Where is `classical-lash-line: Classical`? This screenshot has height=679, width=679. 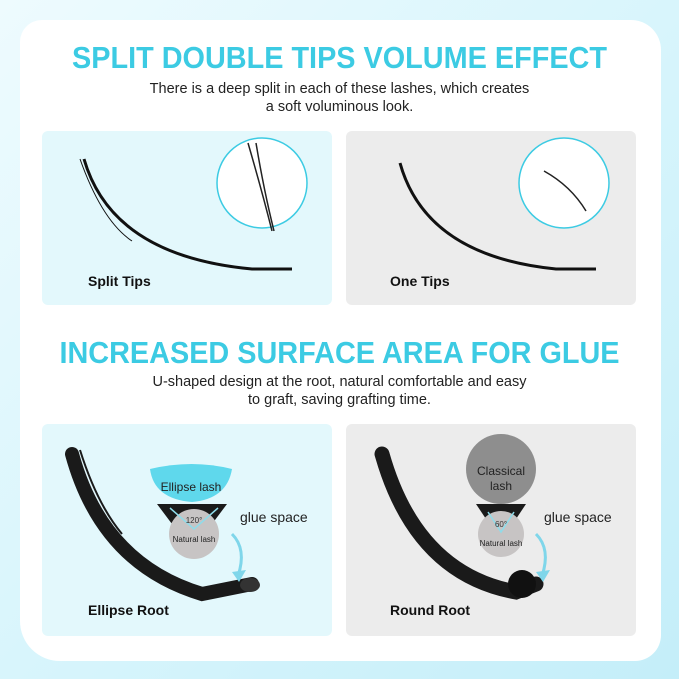
classical-lash-line: Classical is located at coordinates (500, 471).